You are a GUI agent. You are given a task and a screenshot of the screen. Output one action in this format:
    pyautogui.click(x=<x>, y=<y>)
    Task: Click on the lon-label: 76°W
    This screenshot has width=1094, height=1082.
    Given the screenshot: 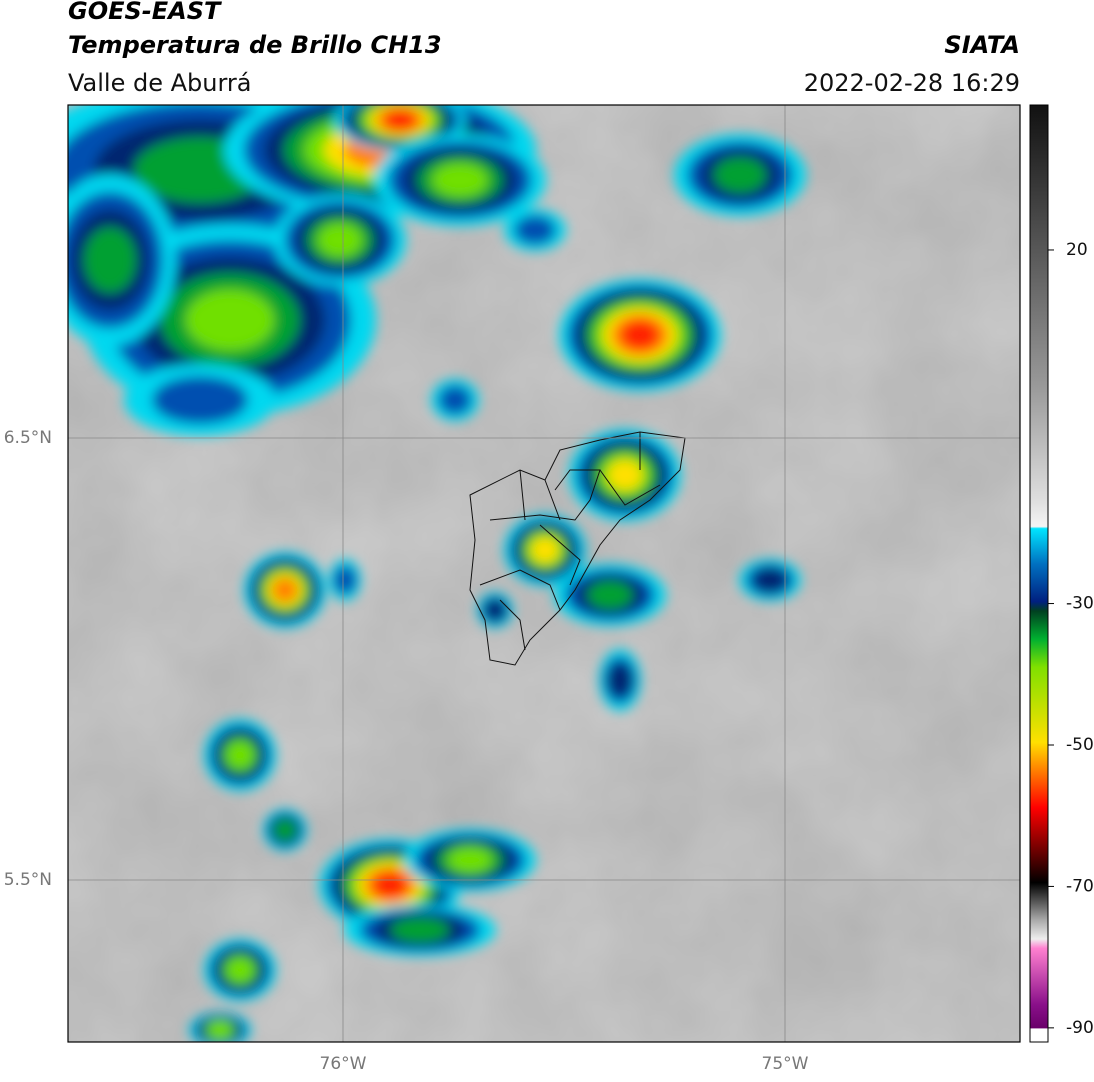 What is the action you would take?
    pyautogui.click(x=343, y=1064)
    